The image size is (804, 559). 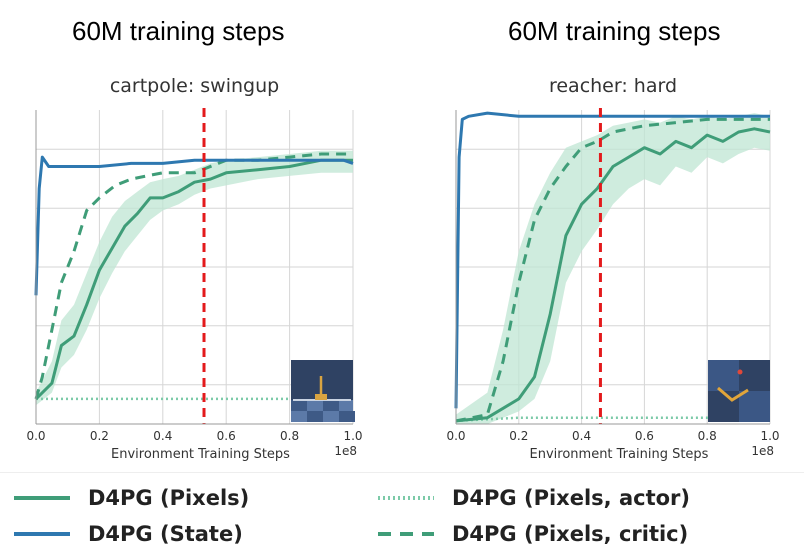 I want to click on legend-label-state: D4PG (State), so click(x=165, y=534).